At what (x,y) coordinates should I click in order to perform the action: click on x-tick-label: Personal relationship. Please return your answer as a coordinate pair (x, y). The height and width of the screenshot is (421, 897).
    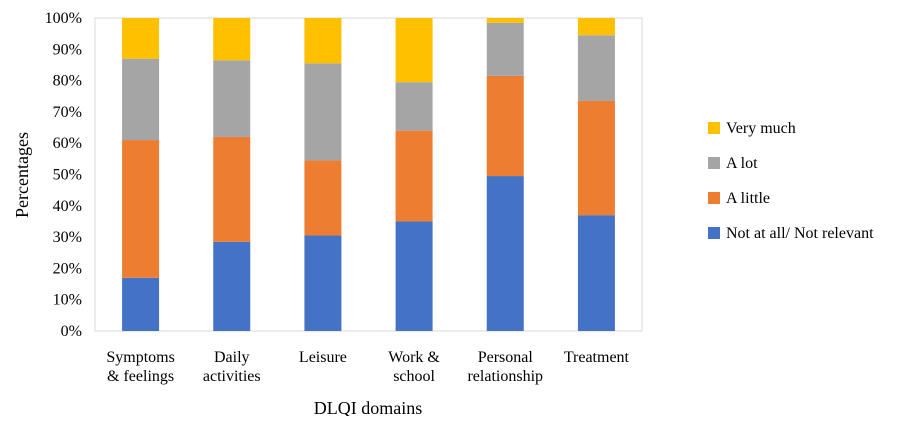
    Looking at the image, I should click on (505, 367).